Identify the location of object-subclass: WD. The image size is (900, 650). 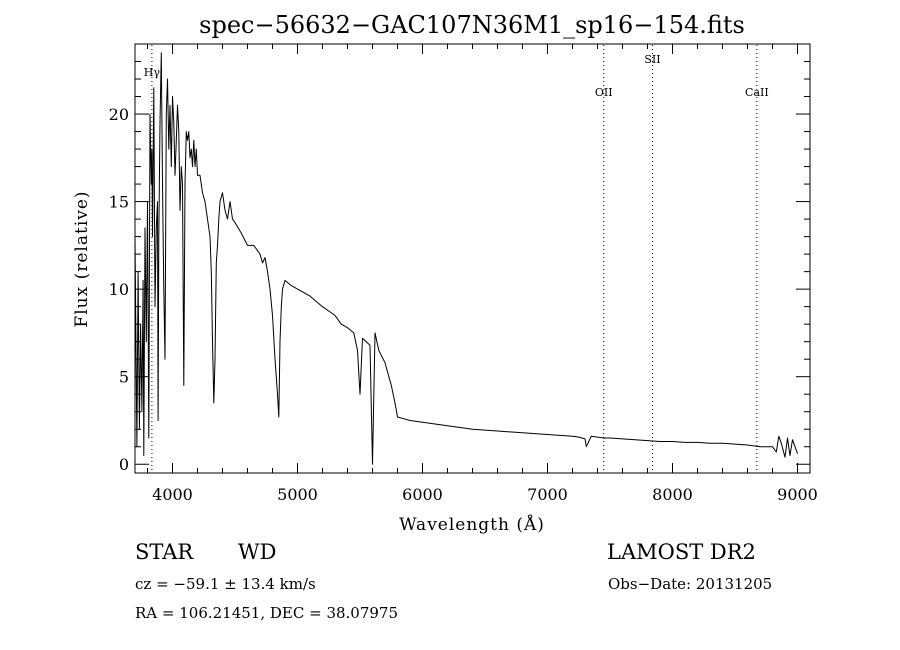
(257, 552).